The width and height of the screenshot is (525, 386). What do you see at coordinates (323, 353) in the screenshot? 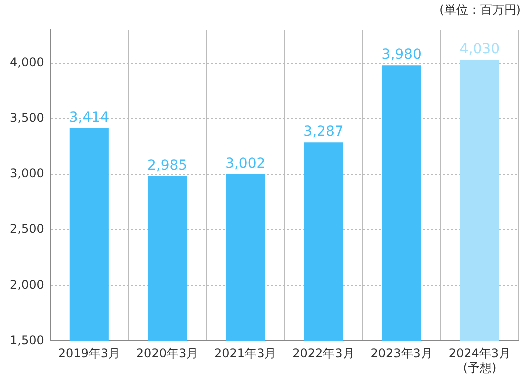
I see `x-tick-label: 2022年3月` at bounding box center [323, 353].